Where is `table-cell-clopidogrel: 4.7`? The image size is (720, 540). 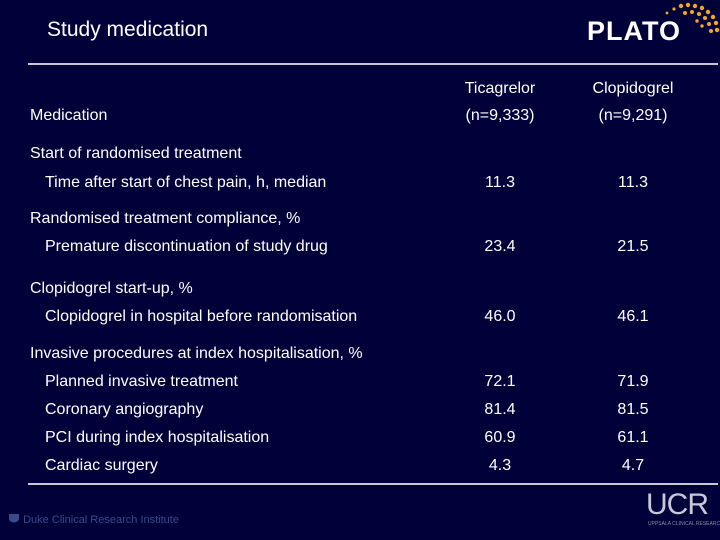
table-cell-clopidogrel: 4.7 is located at coordinates (633, 465).